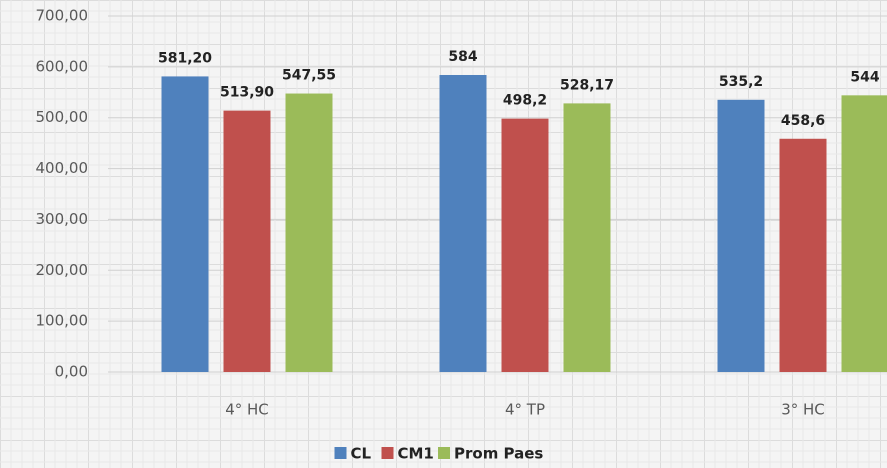 This screenshot has width=887, height=468. Describe the element at coordinates (309, 76) in the screenshot. I see `data-label: 547,55` at that location.